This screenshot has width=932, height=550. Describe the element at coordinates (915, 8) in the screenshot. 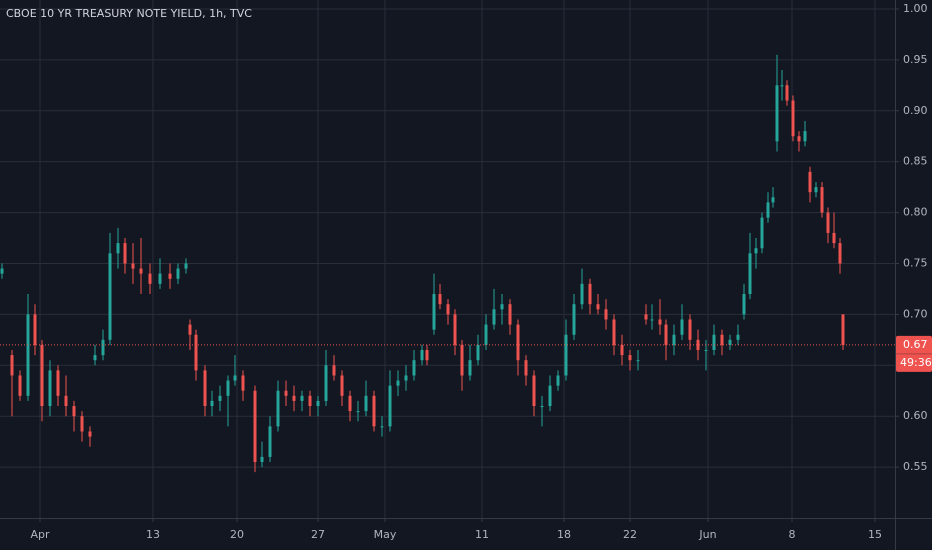

I see `y-tick-label: 1.00` at that location.